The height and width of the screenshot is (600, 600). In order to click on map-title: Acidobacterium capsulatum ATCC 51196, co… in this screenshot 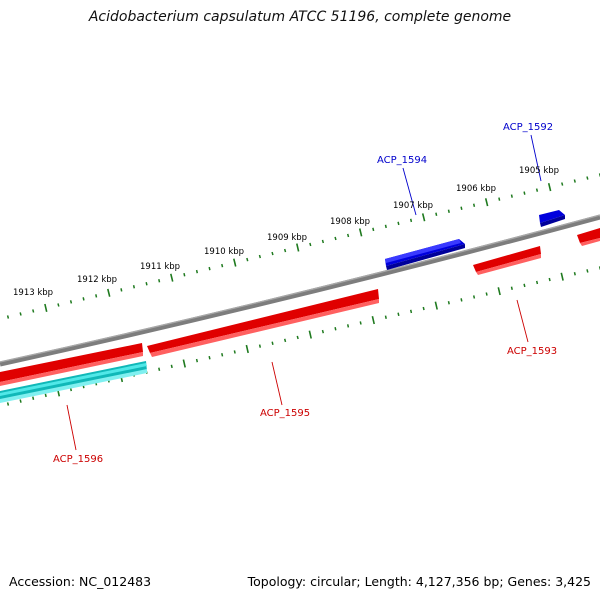, I will do `click(300, 17)`.